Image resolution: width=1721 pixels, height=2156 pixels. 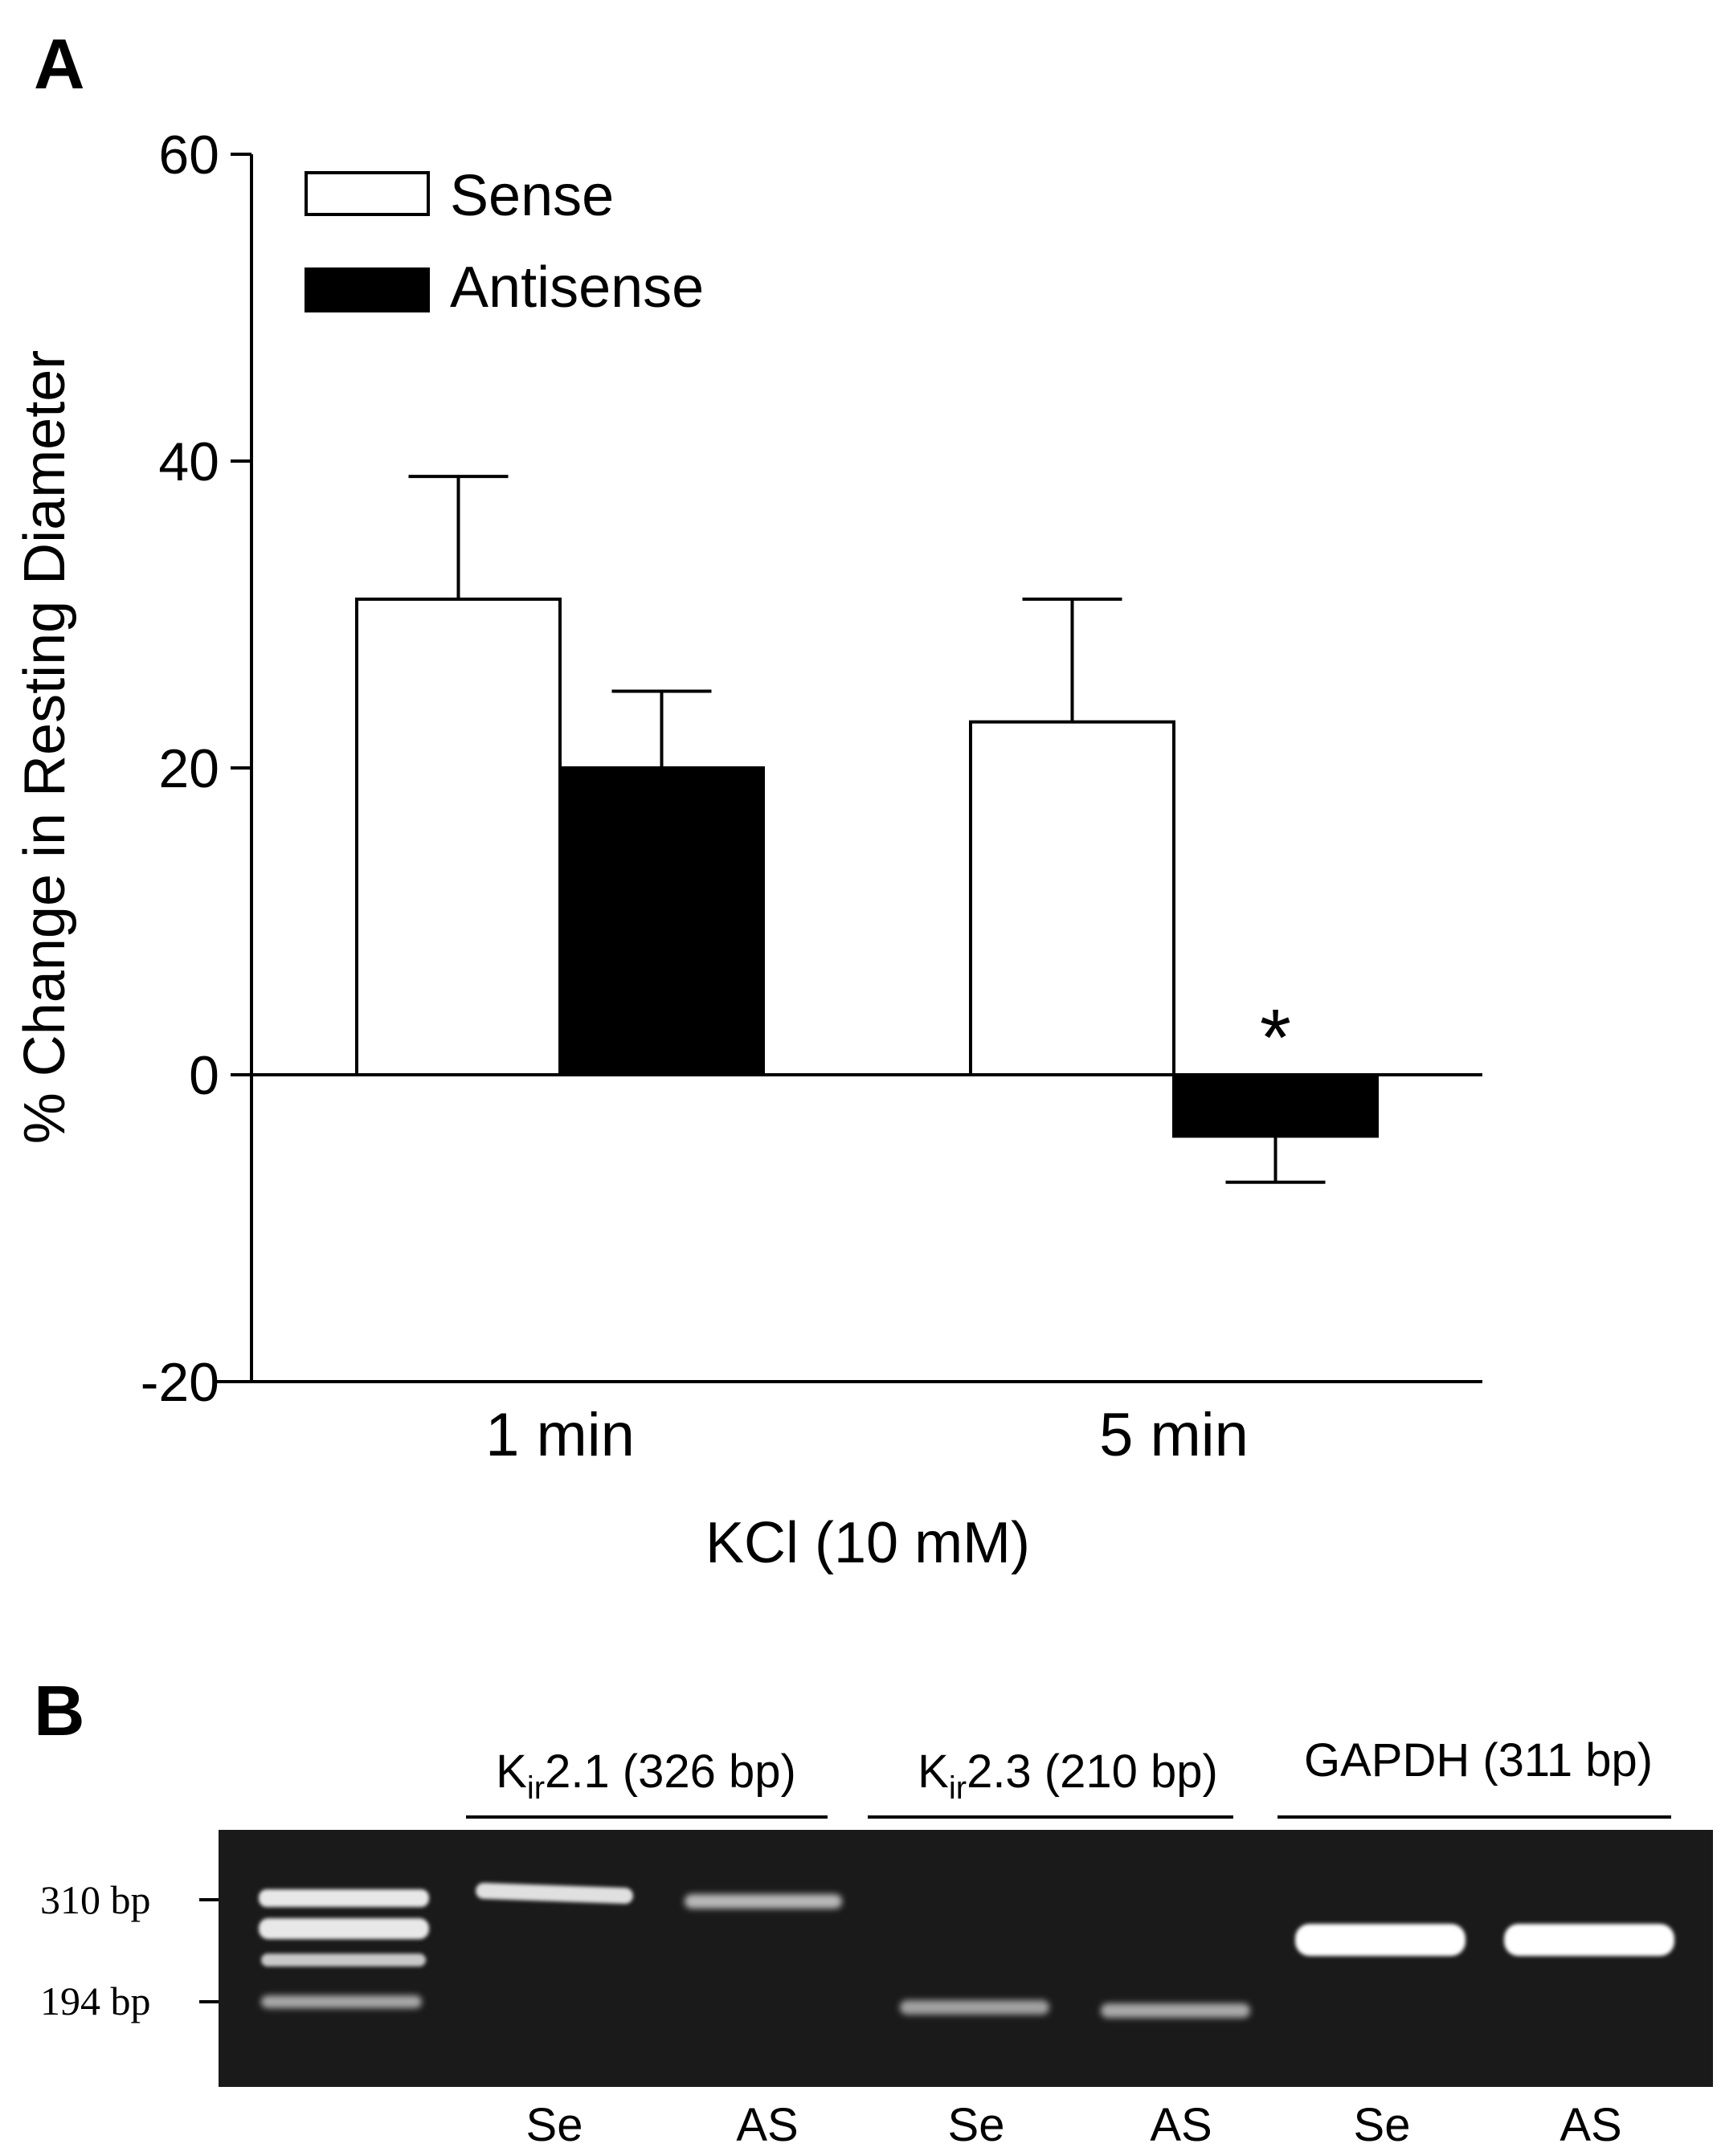 I want to click on legend-swatch-antisense, so click(x=368, y=289).